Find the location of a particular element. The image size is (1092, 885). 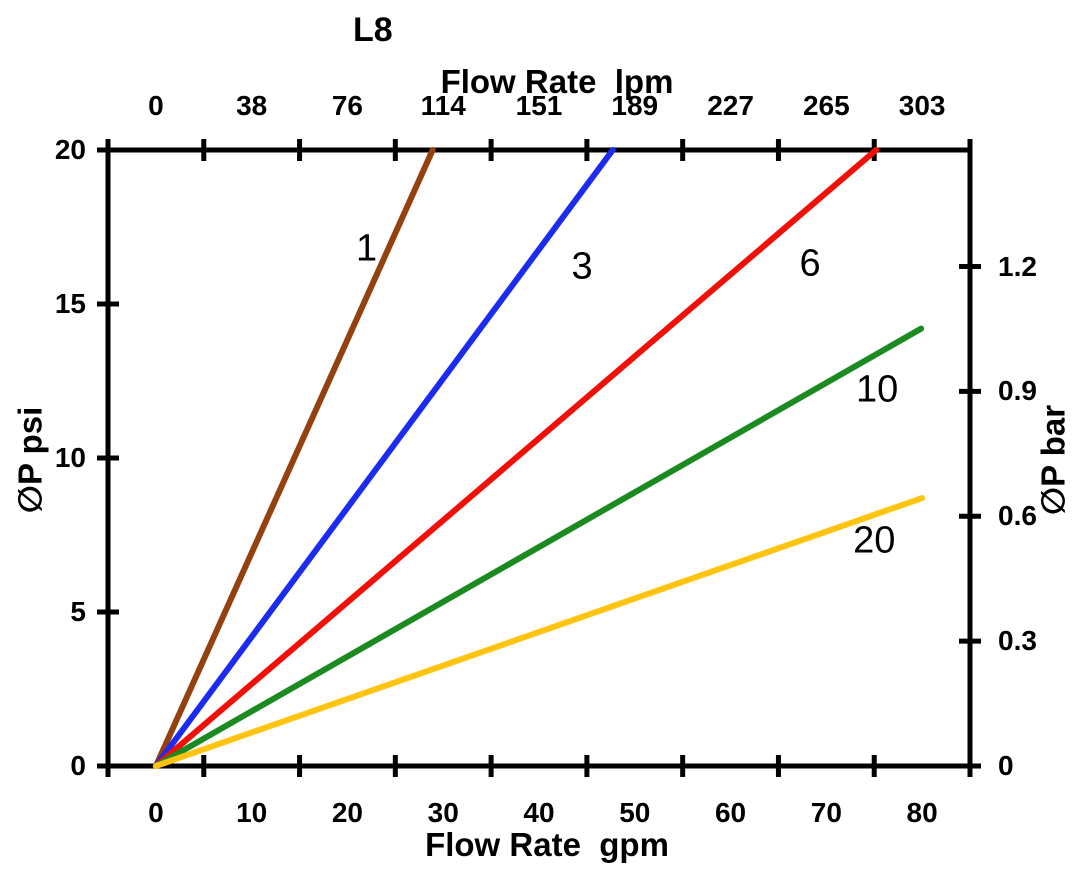

x-bottom-tick-label: 30 is located at coordinates (443, 812).